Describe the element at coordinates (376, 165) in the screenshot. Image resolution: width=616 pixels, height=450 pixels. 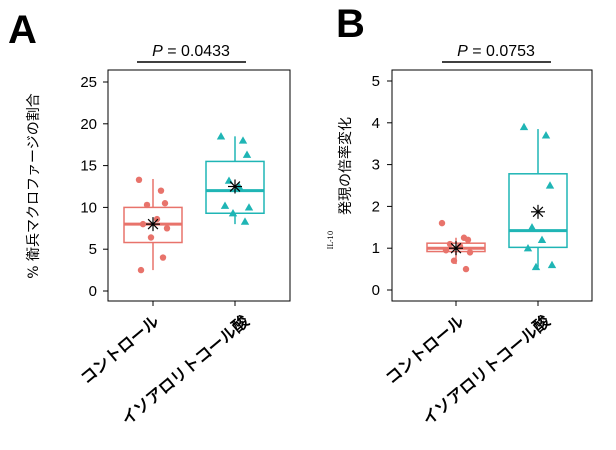
I see `panel-b-ytick-label: 3` at that location.